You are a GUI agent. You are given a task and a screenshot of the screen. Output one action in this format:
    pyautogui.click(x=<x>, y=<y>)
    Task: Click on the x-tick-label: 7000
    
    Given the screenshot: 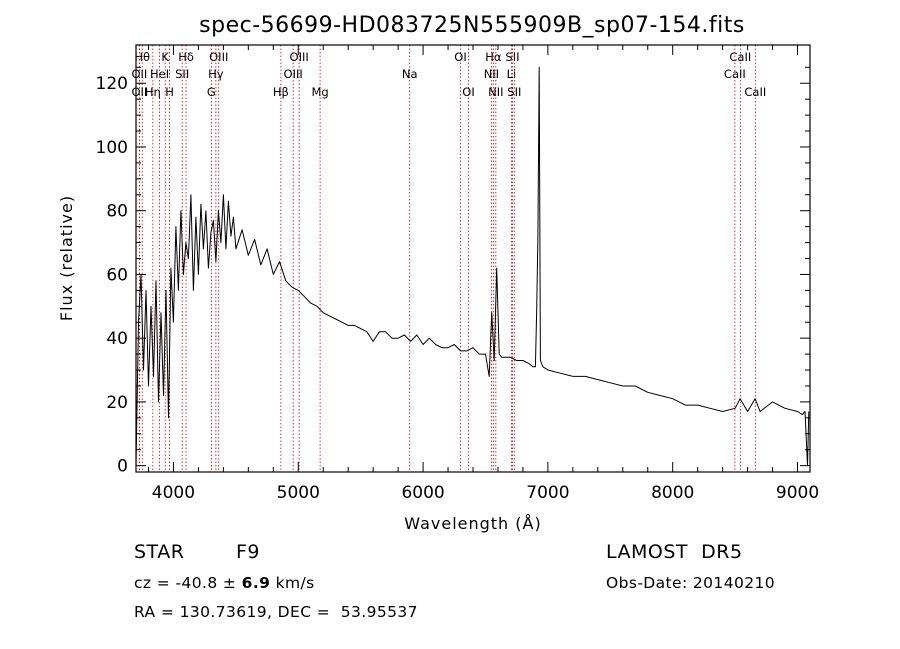 What is the action you would take?
    pyautogui.click(x=547, y=493)
    